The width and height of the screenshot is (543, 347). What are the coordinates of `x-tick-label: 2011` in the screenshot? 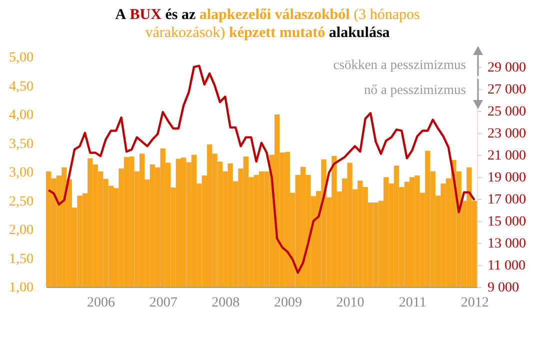 It's located at (412, 303).